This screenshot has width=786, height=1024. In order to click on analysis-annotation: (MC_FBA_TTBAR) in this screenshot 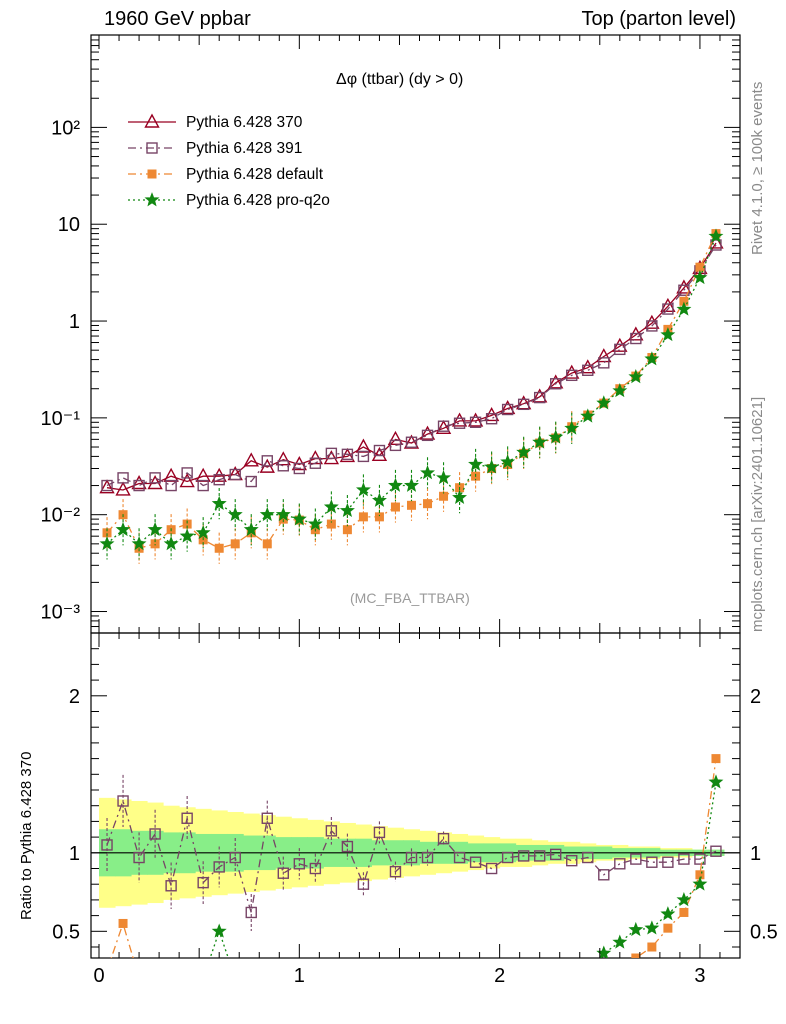, I will do `click(410, 598)`.